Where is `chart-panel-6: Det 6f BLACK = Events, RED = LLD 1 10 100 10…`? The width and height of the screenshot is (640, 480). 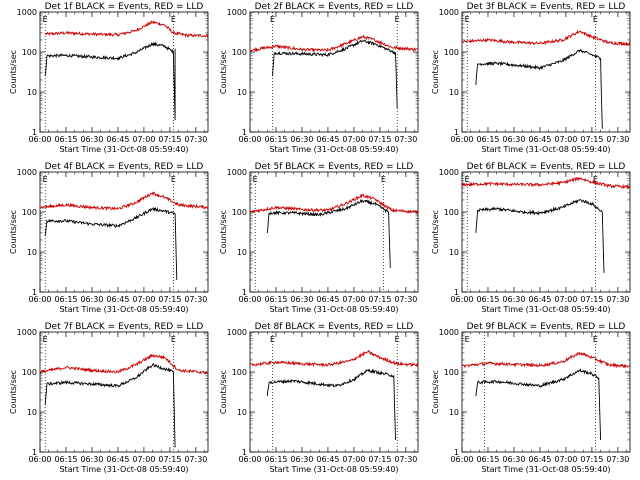 chart-panel-6: Det 6f BLACK = Events, RED = LLD 1 10 100 10… is located at coordinates (531, 238).